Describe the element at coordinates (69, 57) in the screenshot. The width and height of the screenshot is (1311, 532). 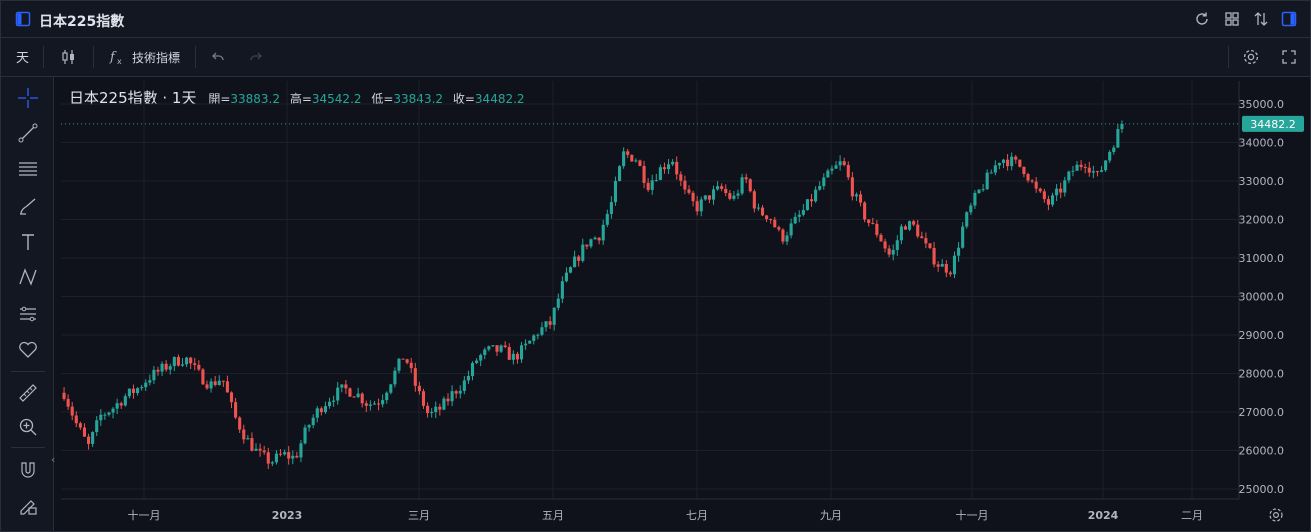
I see `candles-icon` at that location.